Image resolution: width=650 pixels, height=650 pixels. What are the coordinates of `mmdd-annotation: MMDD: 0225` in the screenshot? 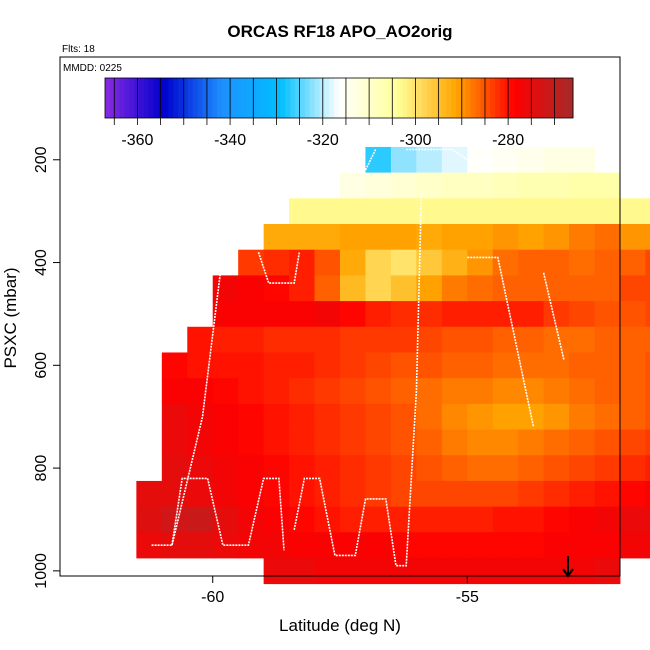 It's located at (92, 68).